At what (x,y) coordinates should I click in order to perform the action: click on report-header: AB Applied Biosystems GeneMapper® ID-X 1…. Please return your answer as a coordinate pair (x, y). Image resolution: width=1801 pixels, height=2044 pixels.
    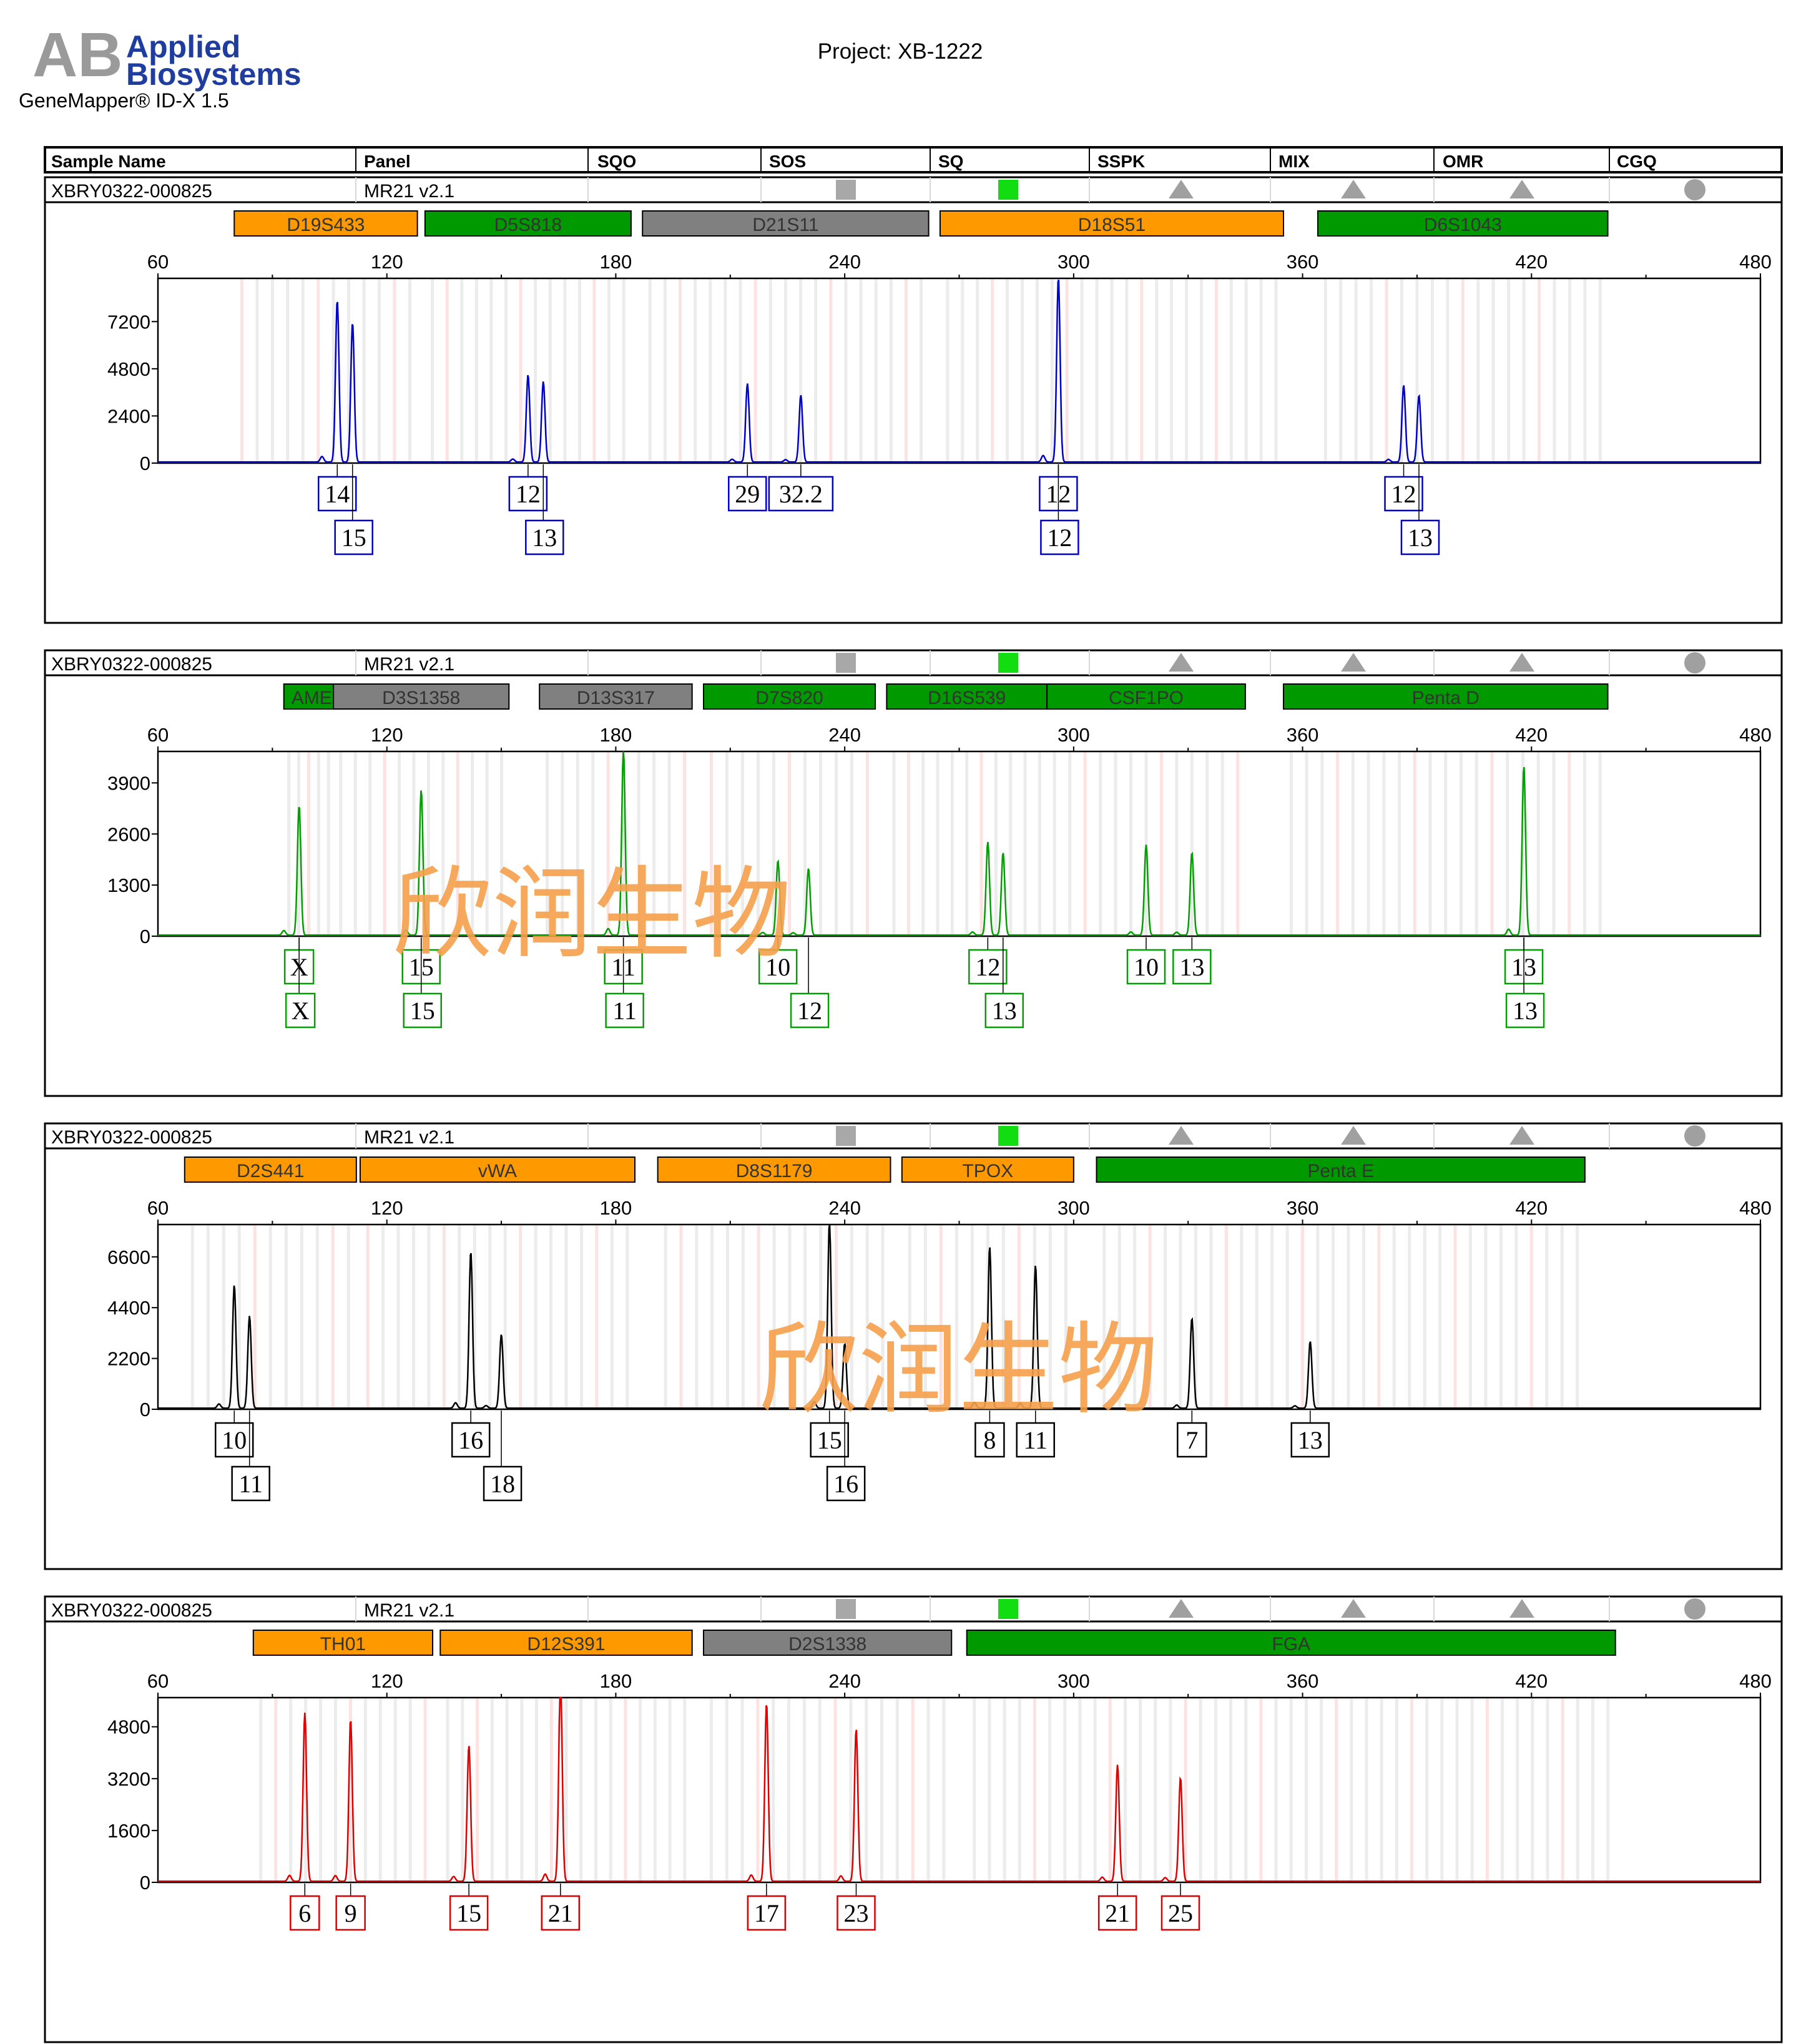
    Looking at the image, I should click on (501, 66).